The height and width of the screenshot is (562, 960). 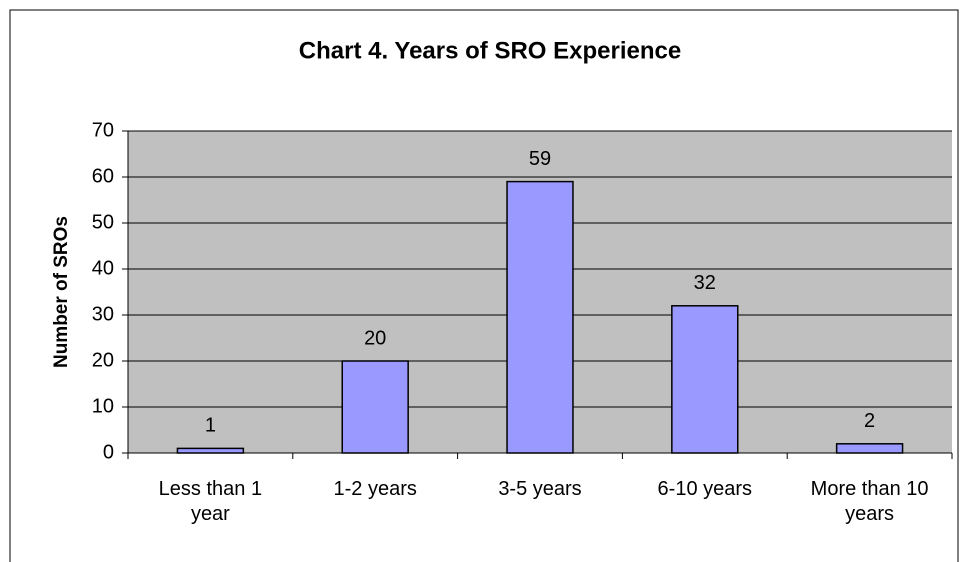 I want to click on y-tick-label: 20, so click(x=103, y=360).